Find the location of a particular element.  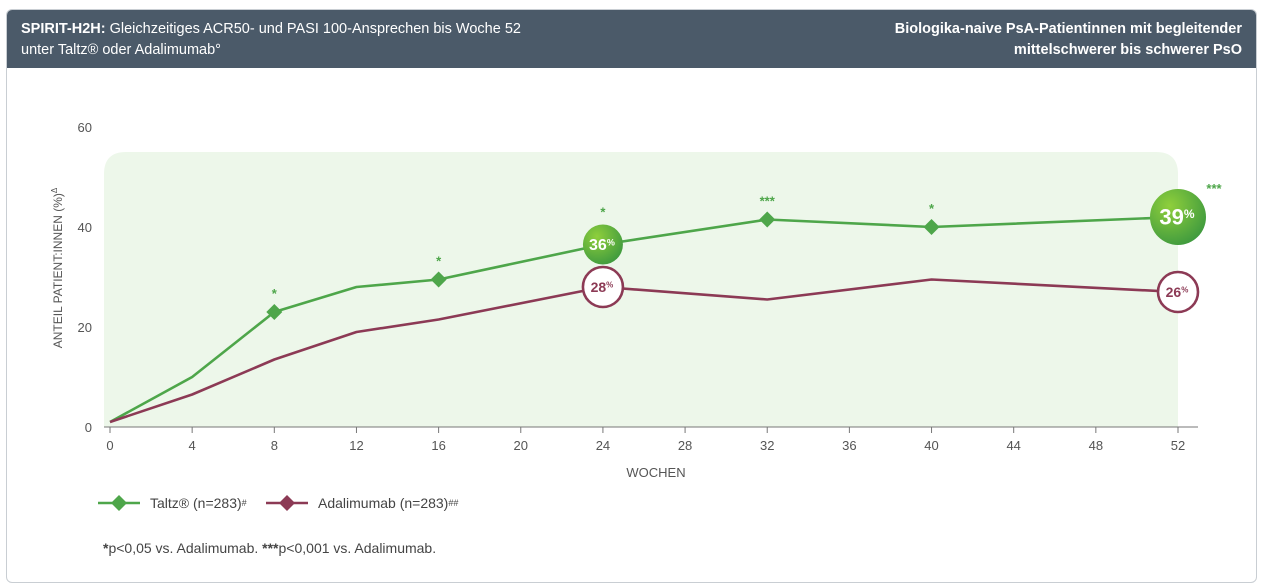

callout-number: 39 is located at coordinates (1171, 217).